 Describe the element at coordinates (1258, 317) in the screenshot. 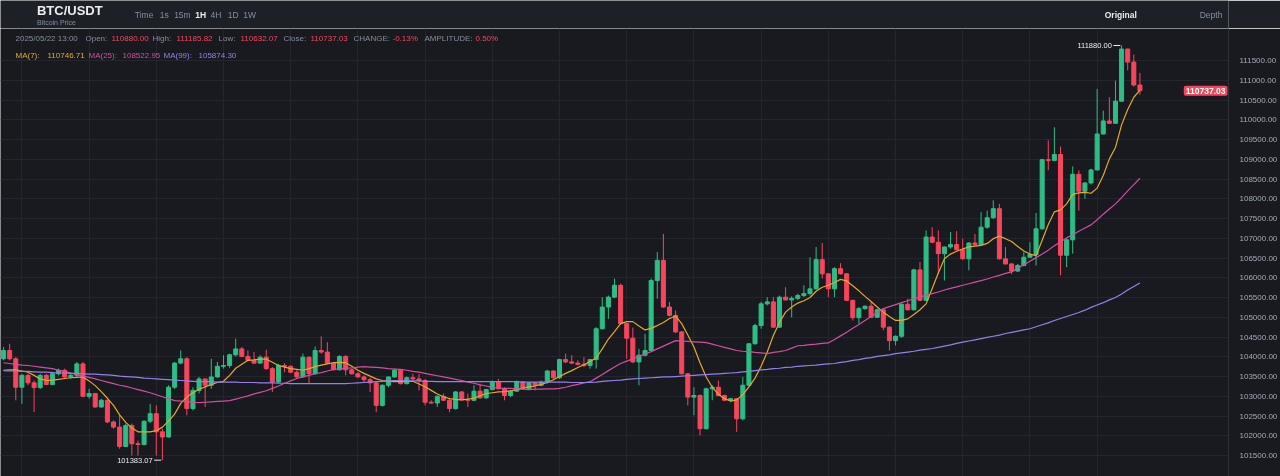

I see `y-tick-label: 105000.00` at that location.